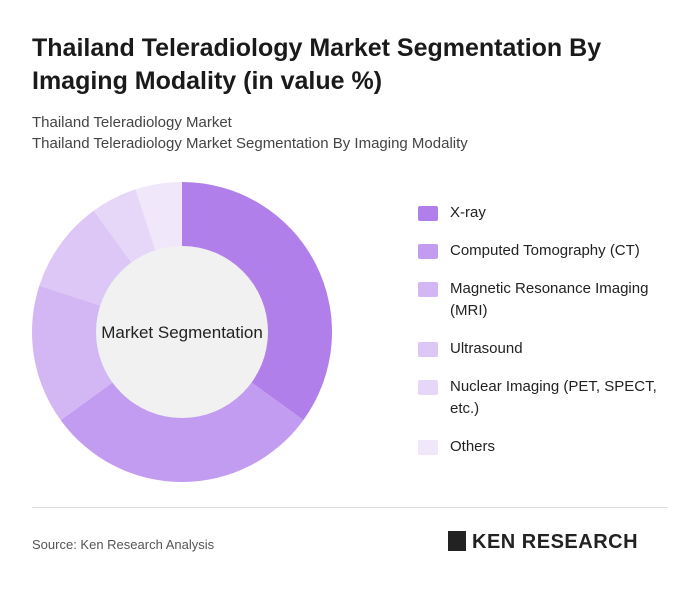  Describe the element at coordinates (553, 397) in the screenshot. I see `legend-label: Nuclear Imaging (PET, SPECT, etc.)` at that location.